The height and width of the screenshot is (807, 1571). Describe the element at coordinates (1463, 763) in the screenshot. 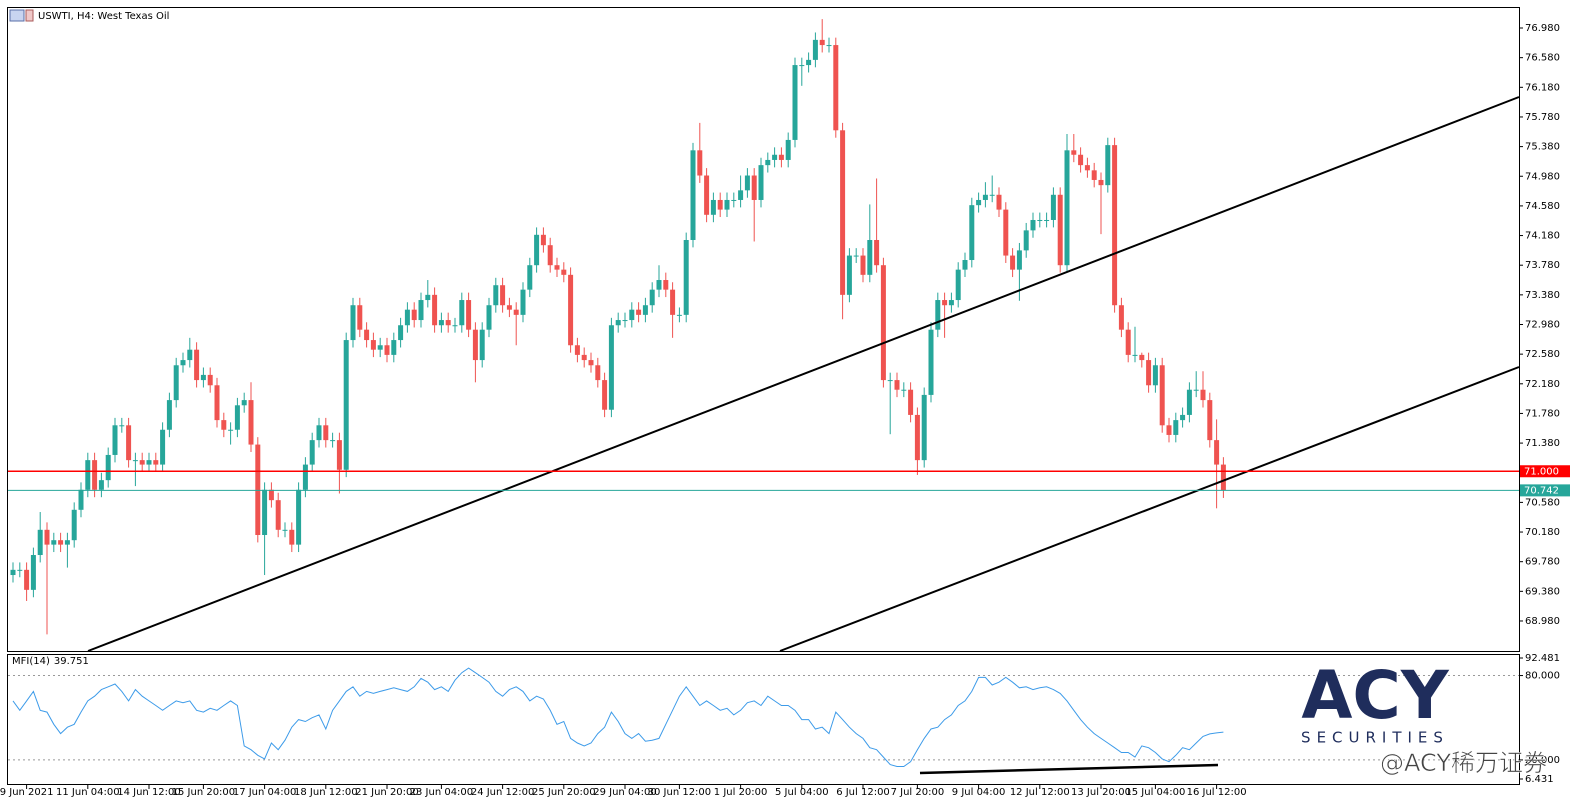

I see `watermark-text: @ACY稀万证券` at that location.